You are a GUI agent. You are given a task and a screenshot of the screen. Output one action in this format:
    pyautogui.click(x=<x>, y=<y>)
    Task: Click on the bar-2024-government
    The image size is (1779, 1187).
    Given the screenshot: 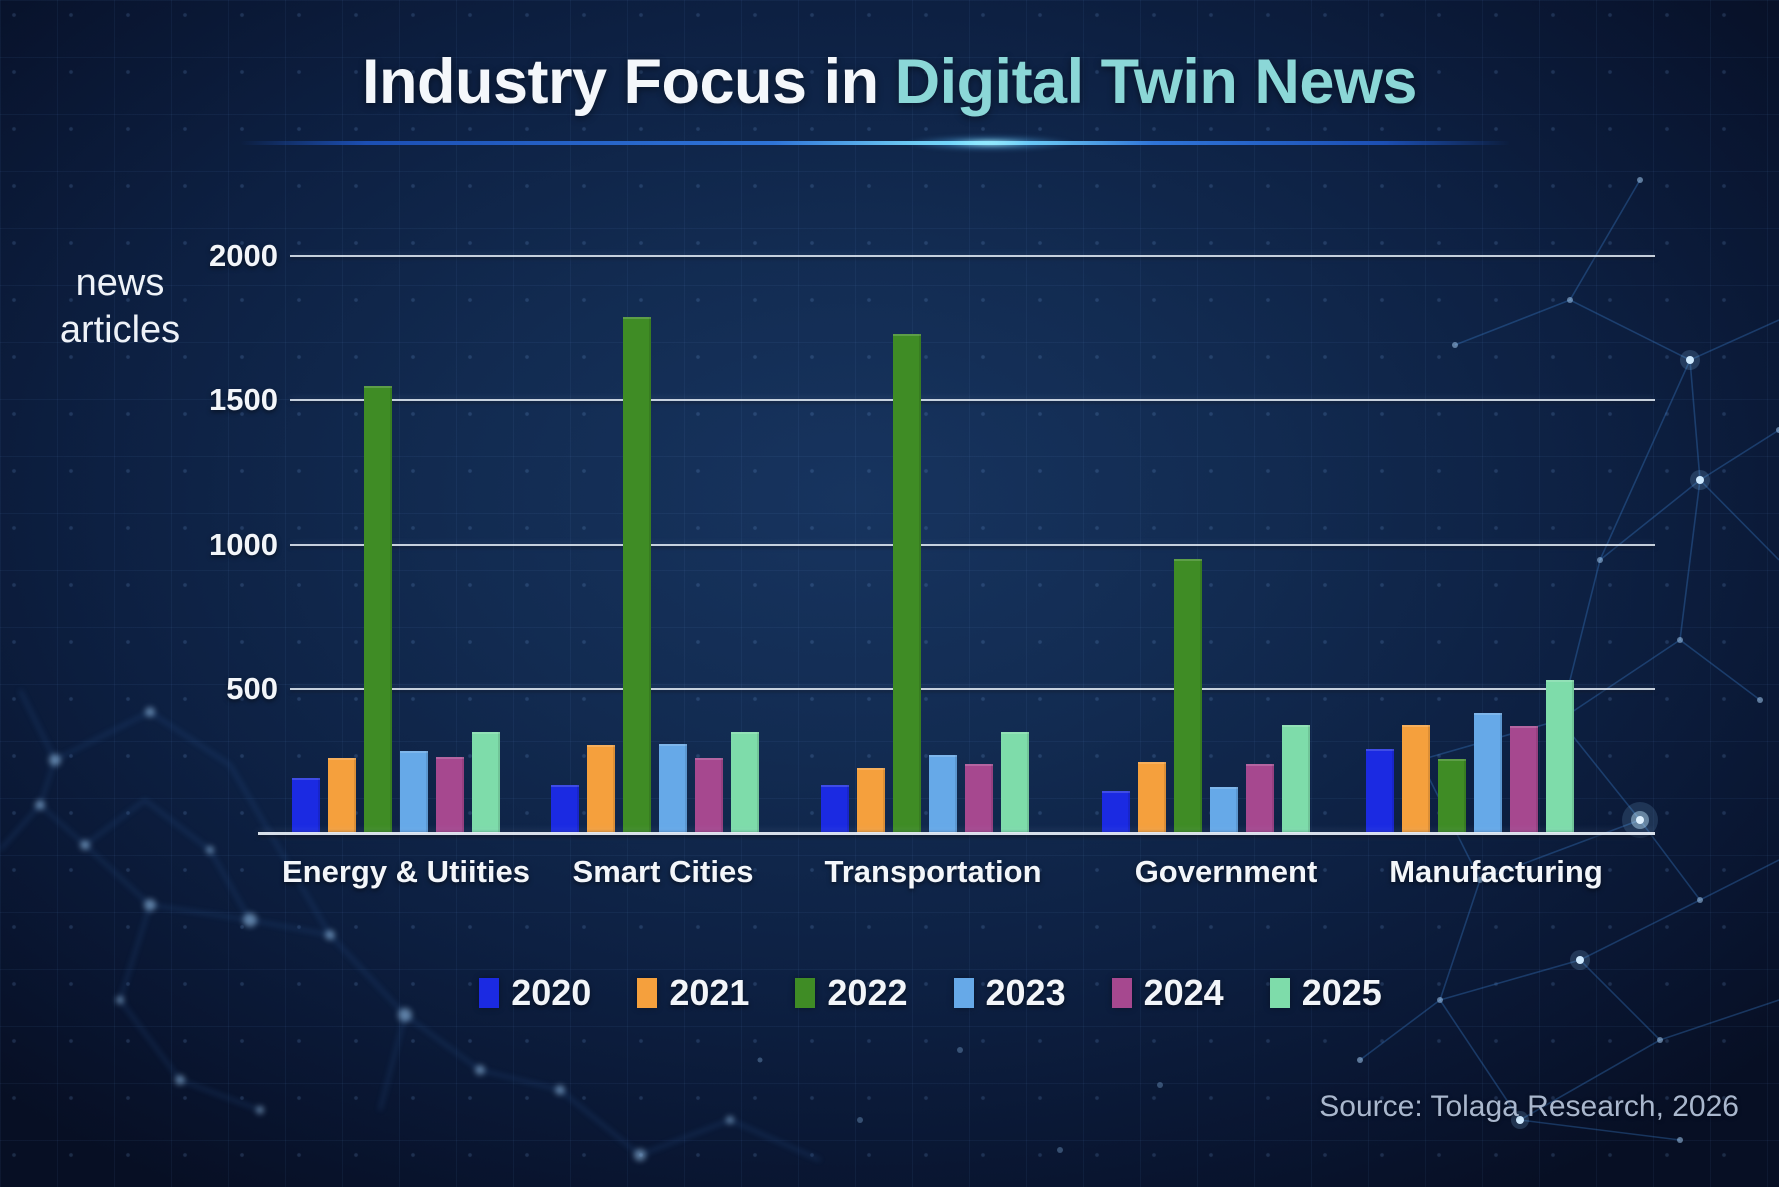 What is the action you would take?
    pyautogui.click(x=1260, y=798)
    